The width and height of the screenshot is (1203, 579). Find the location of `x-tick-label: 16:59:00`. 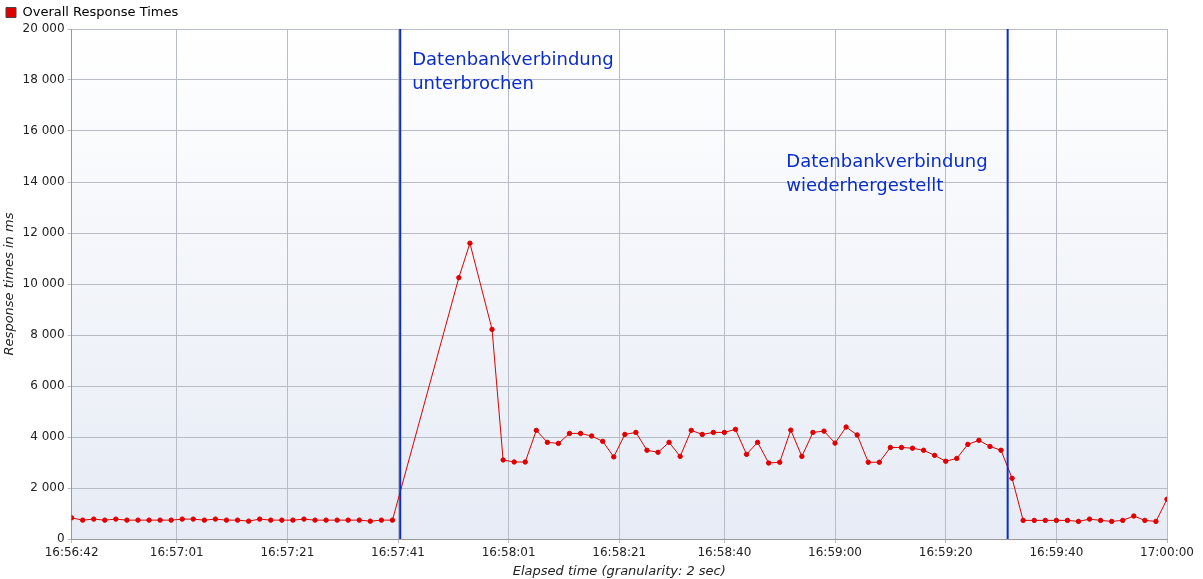

x-tick-label: 16:59:00 is located at coordinates (835, 552).